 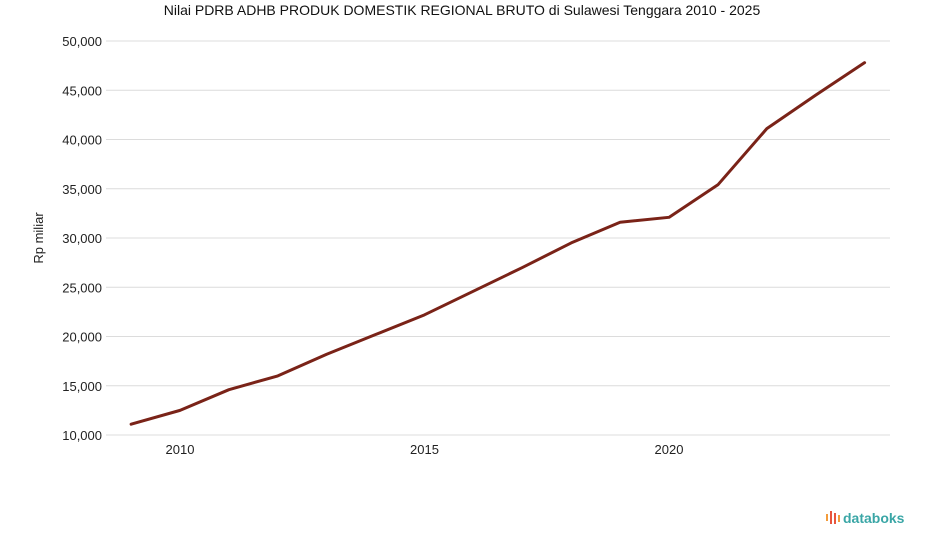 I want to click on y-tick-label: 30,000, so click(x=82, y=238).